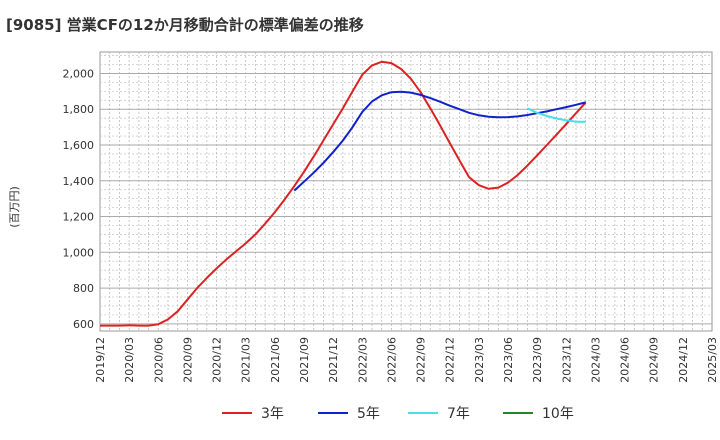 The width and height of the screenshot is (720, 440). What do you see at coordinates (129, 360) in the screenshot?
I see `x-tick-label: 2020/03` at bounding box center [129, 360].